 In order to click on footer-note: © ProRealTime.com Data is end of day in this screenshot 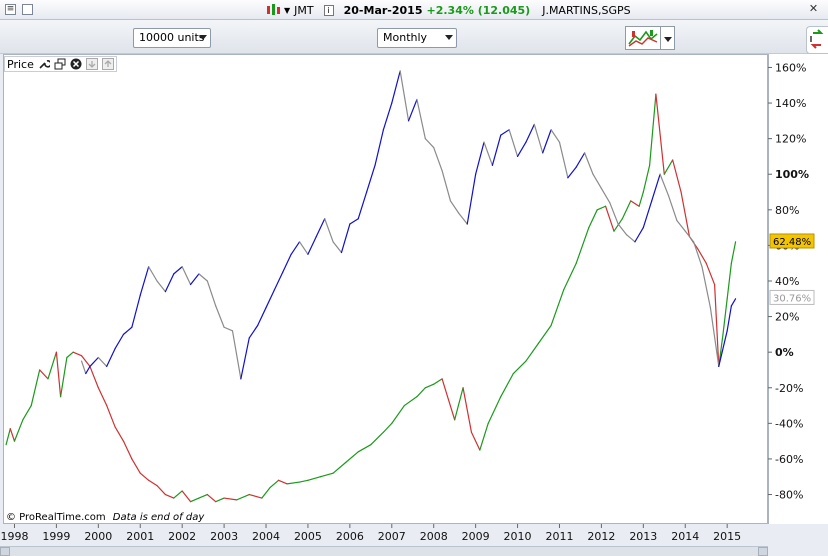, I will do `click(105, 517)`.